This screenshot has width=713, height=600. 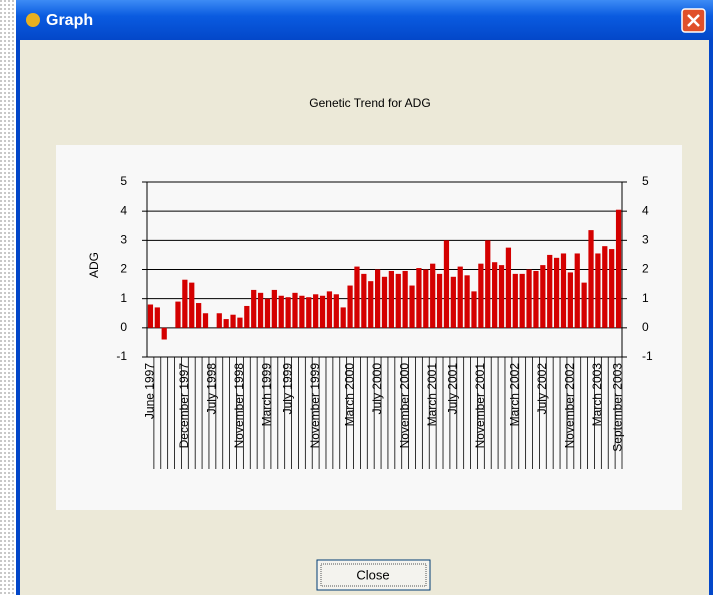 What do you see at coordinates (480, 406) in the screenshot?
I see `x-tick-label: November 2001` at bounding box center [480, 406].